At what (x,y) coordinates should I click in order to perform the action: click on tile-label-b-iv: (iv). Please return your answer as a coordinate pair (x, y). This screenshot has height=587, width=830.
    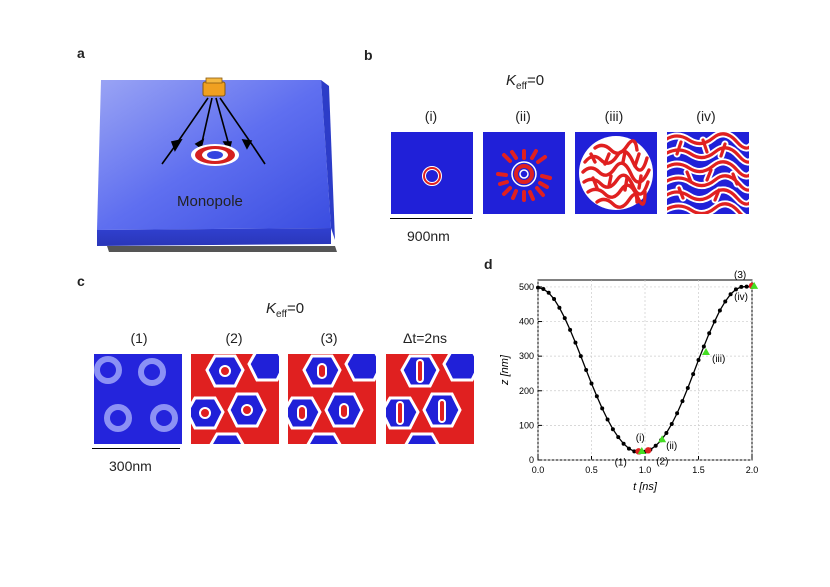
    Looking at the image, I should click on (706, 116).